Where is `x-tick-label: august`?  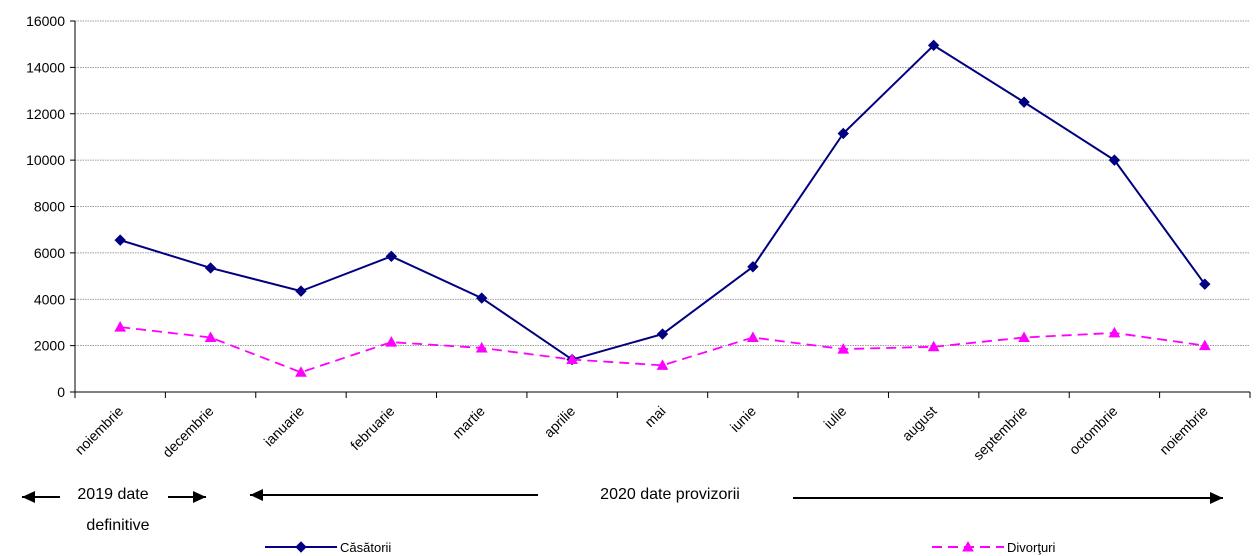 x-tick-label: august is located at coordinates (919, 423).